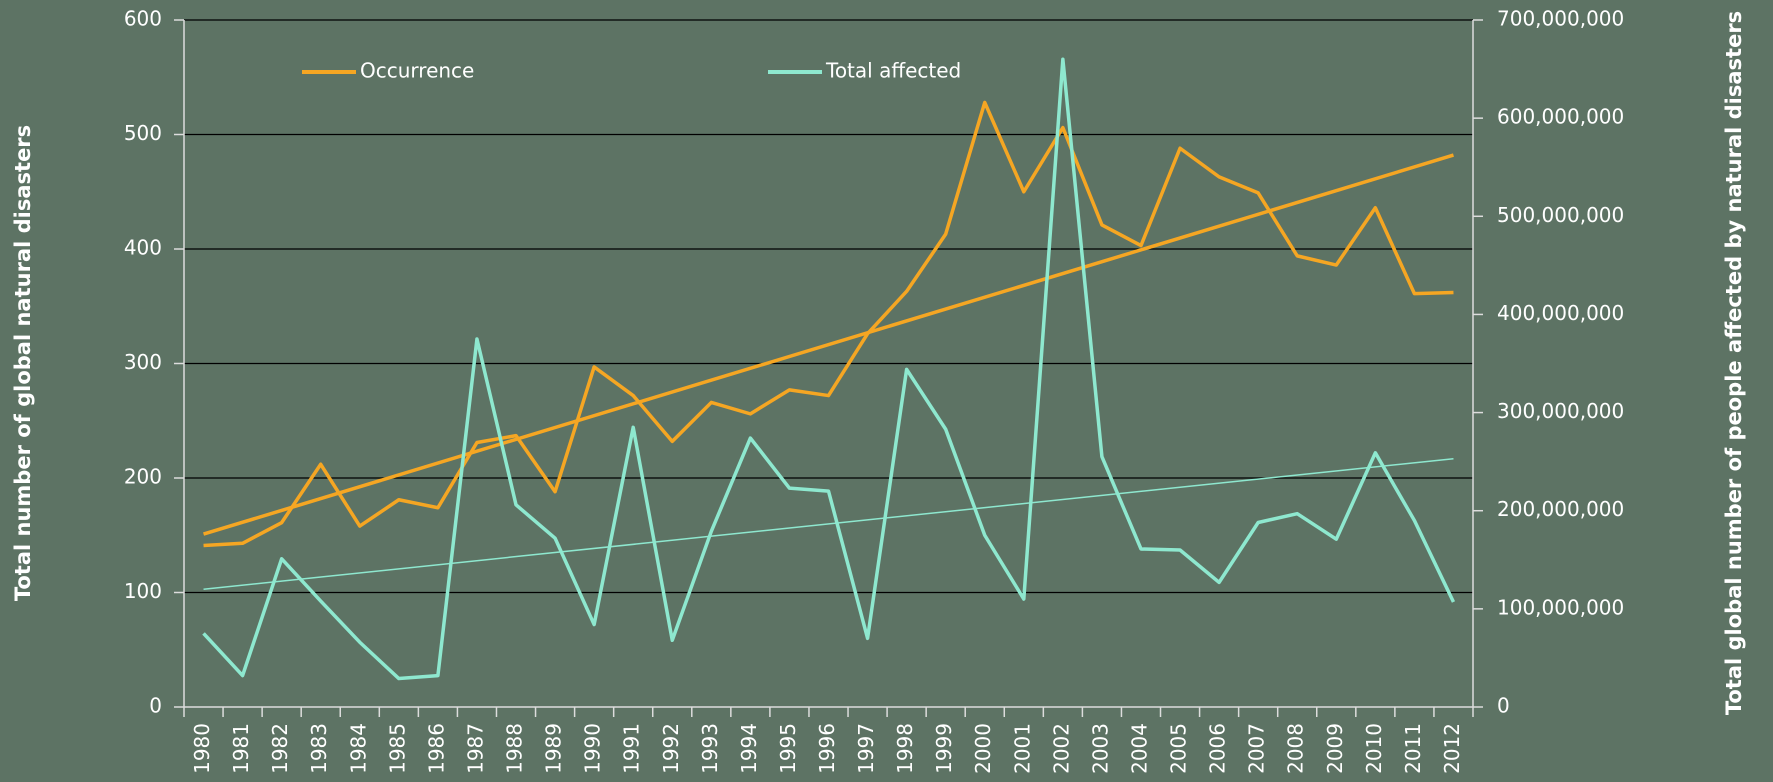 The width and height of the screenshot is (1773, 782). What do you see at coordinates (1061, 748) in the screenshot?
I see `x-tick-label: 2002` at bounding box center [1061, 748].